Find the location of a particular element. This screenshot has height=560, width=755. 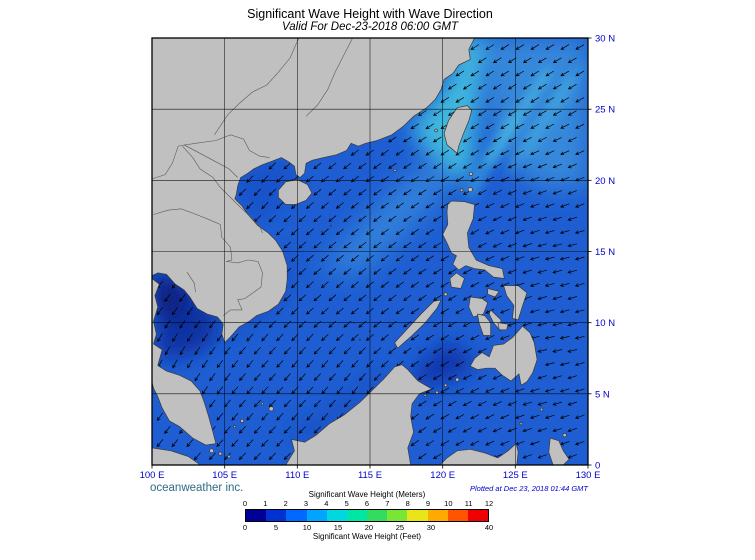

feet-tick-label: 20 is located at coordinates (369, 527).